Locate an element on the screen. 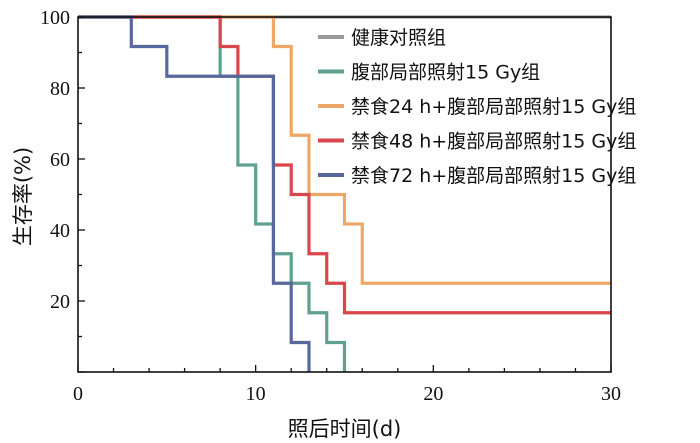  x-axis-title: 照后时间(d) is located at coordinates (345, 429).